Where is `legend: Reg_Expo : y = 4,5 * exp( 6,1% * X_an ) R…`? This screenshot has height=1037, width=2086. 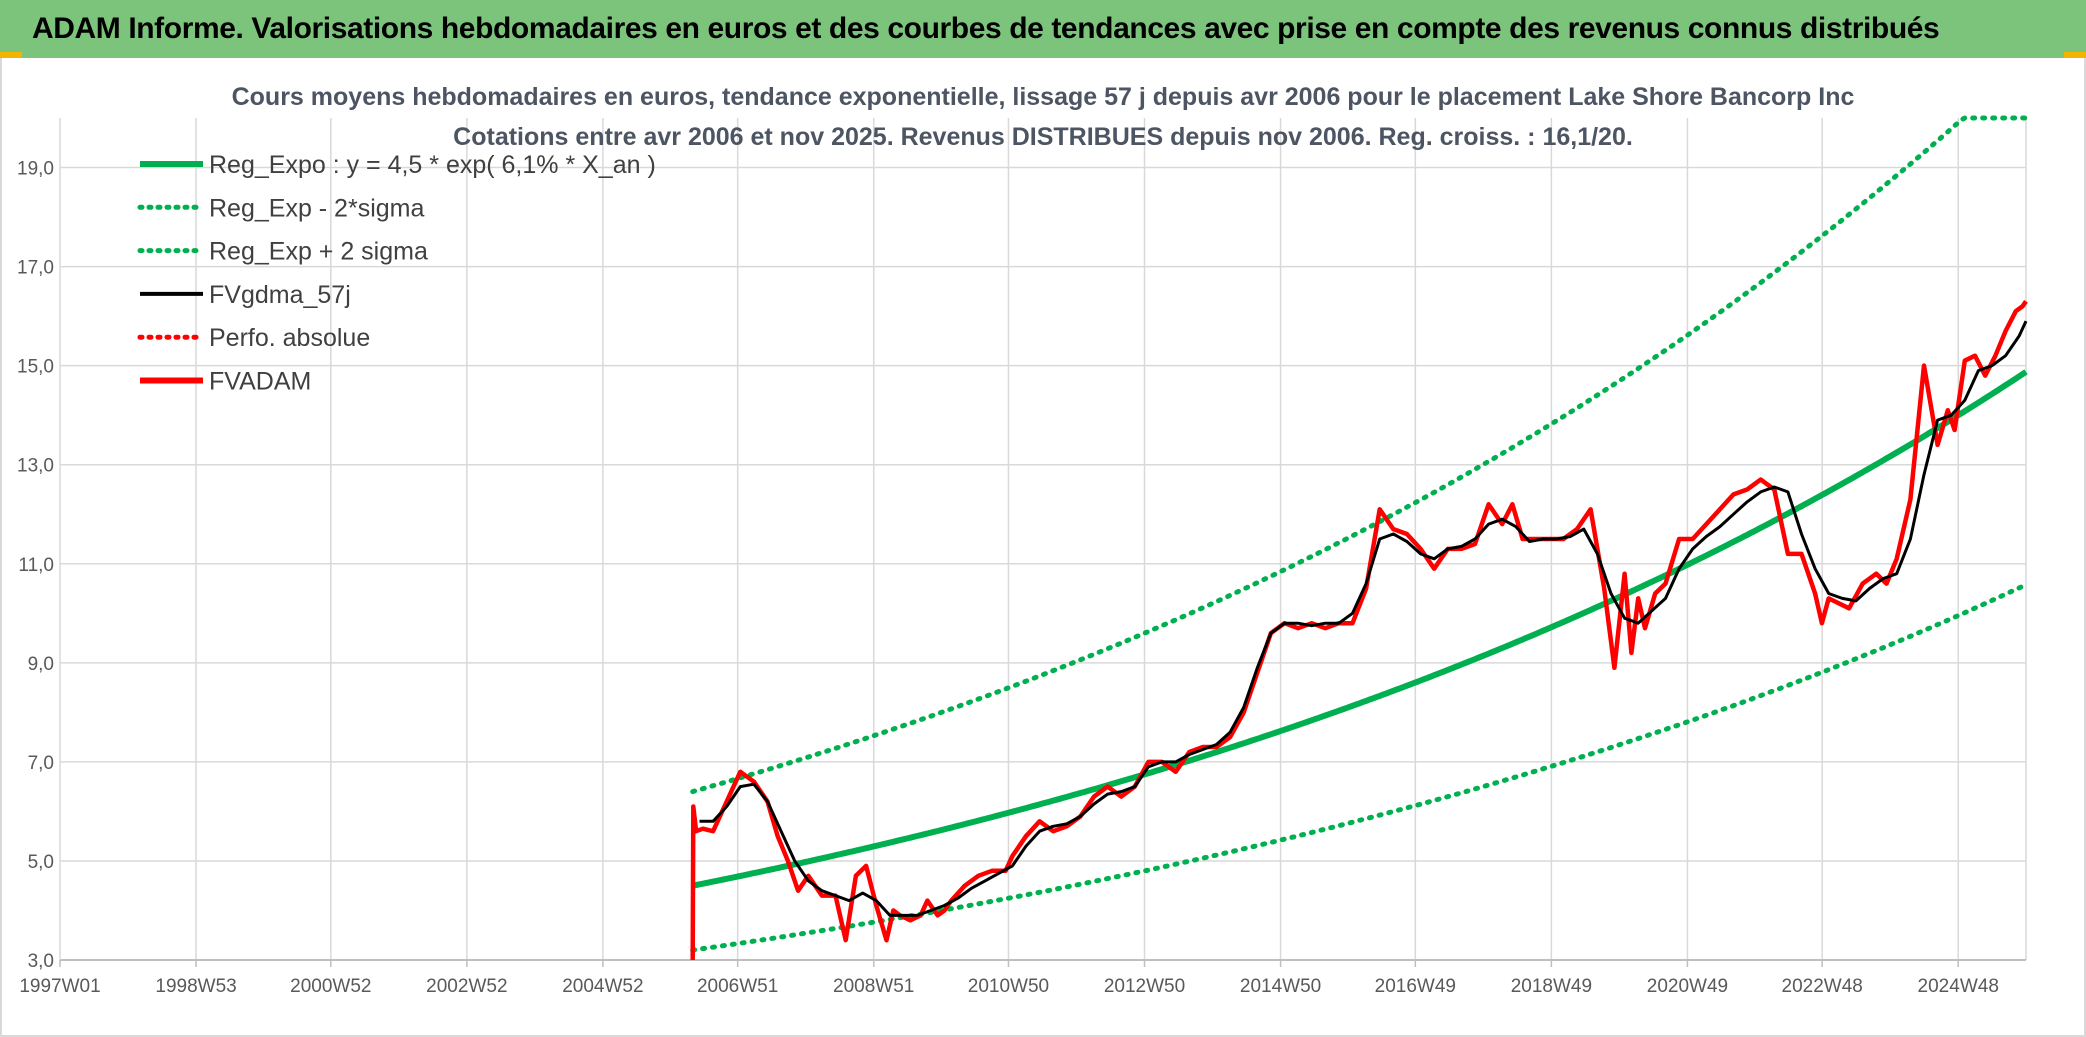
legend: Reg_Expo : y = 4,5 * exp( 6,1% * X_an ) R… is located at coordinates (396, 273).